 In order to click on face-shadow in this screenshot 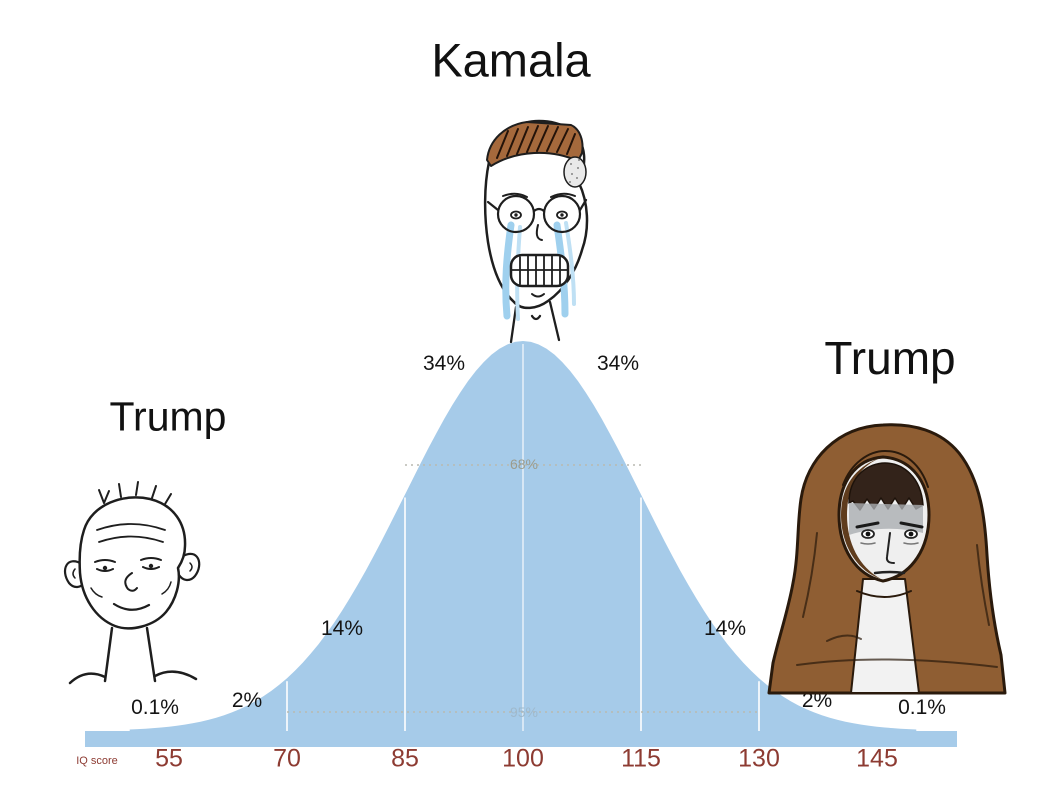, I will do `click(886, 519)`.